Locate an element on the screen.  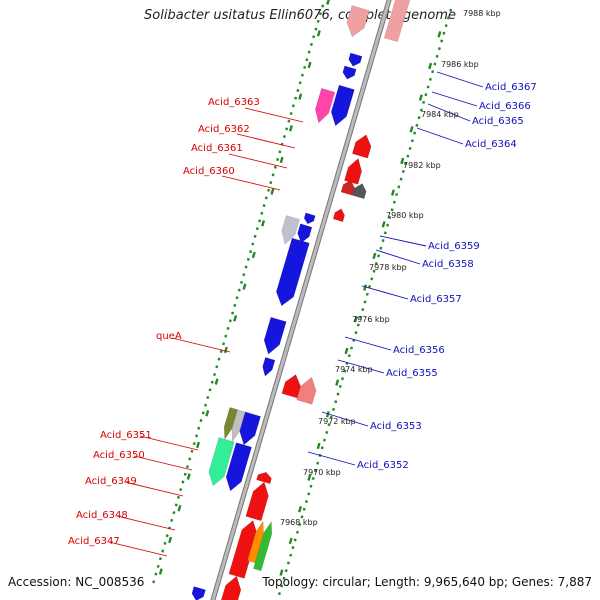
tick-label: 7968 kbp is located at coordinates (299, 522).